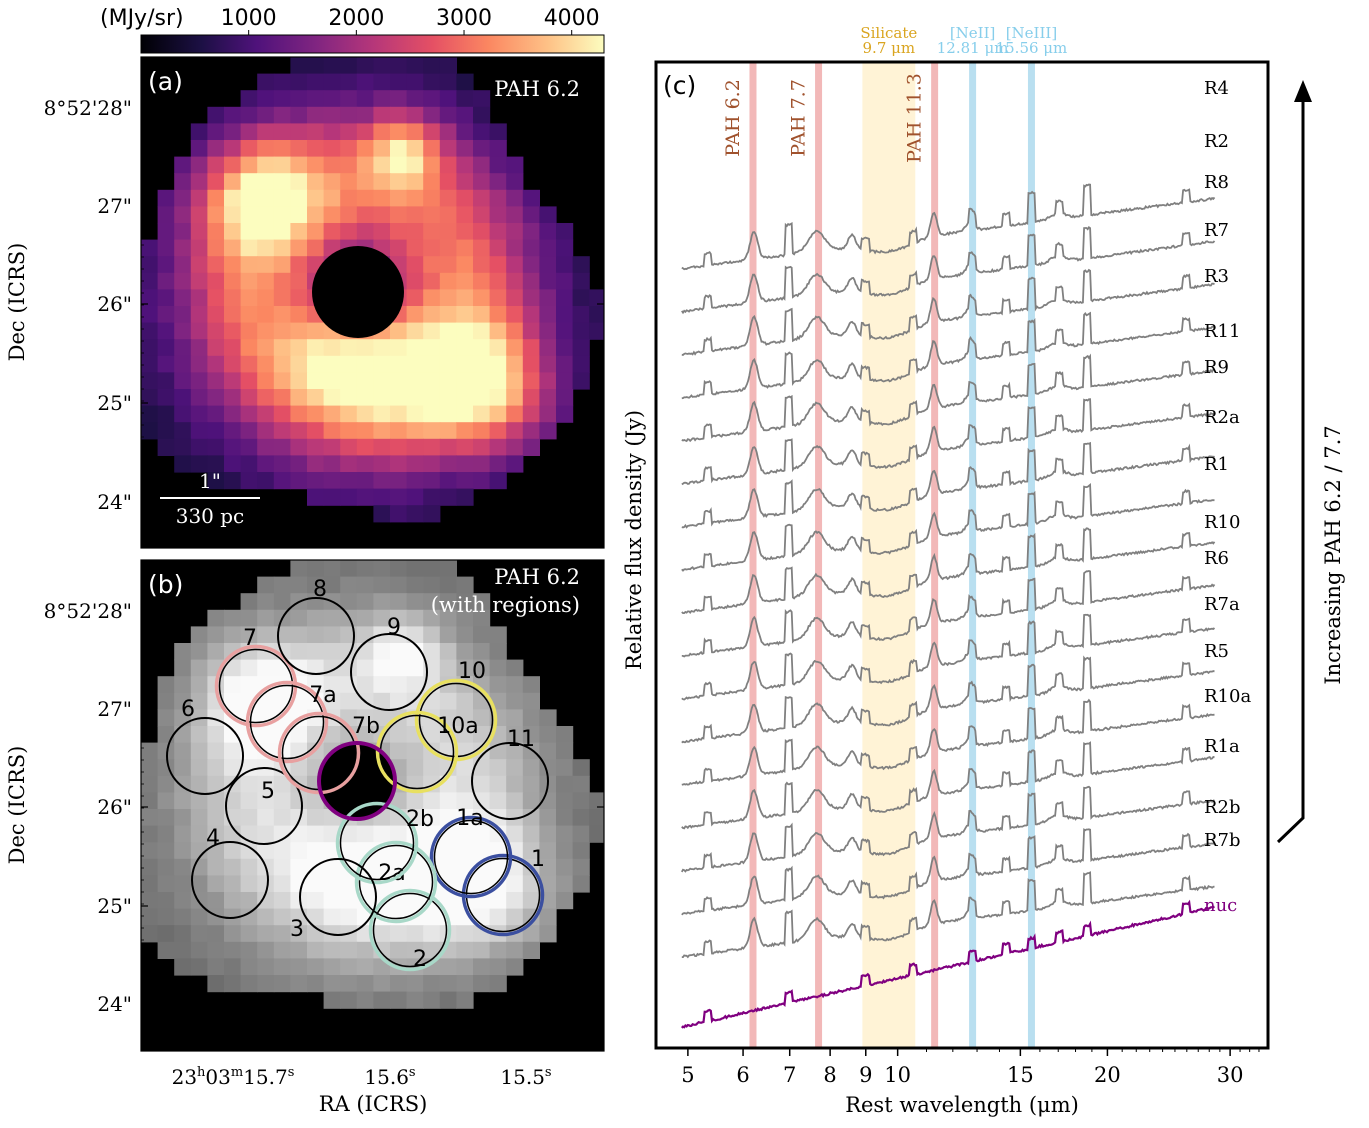  I want to click on series-label-R5: R5, so click(1216, 651).